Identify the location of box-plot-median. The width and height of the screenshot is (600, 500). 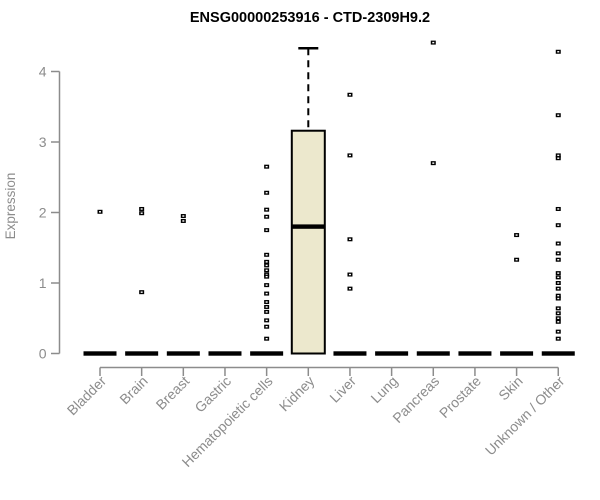
(308, 226).